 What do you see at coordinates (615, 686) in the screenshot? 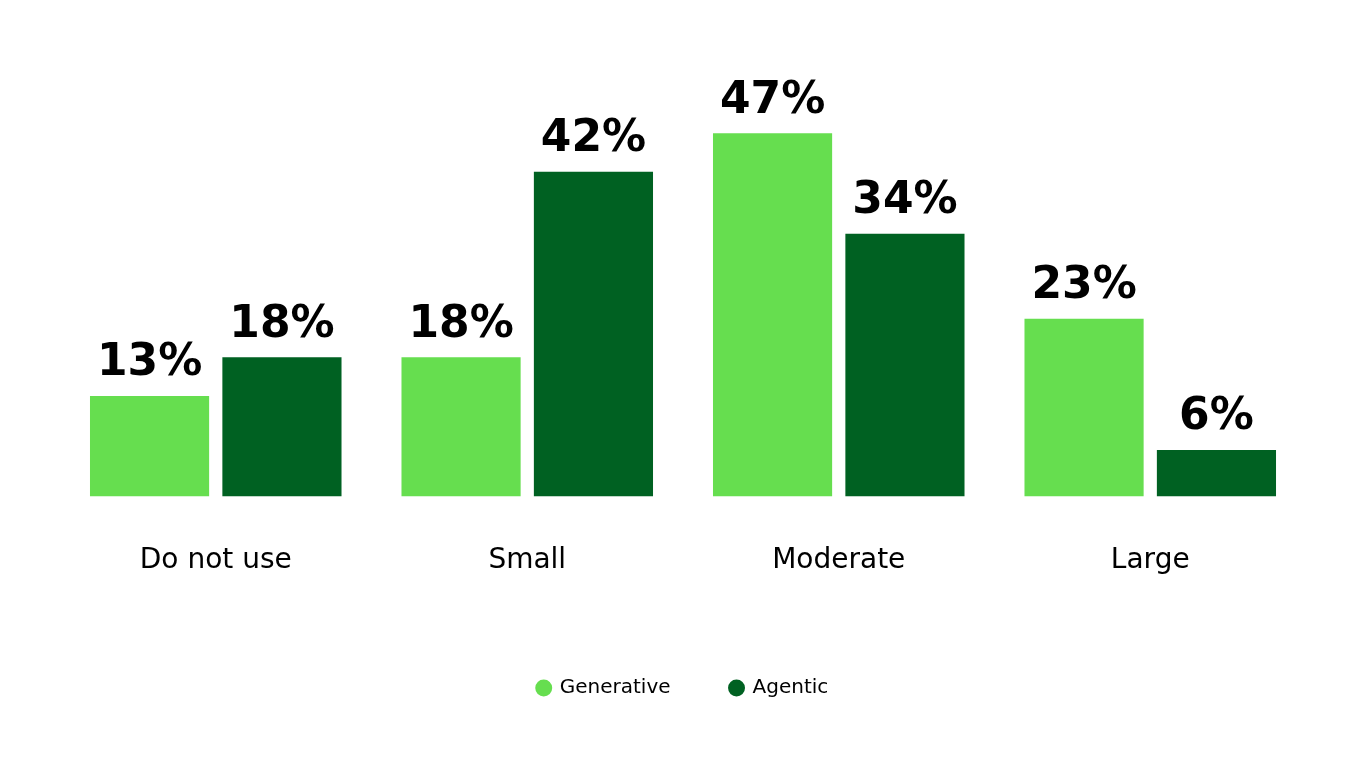
I see `legend-label: Generative` at bounding box center [615, 686].